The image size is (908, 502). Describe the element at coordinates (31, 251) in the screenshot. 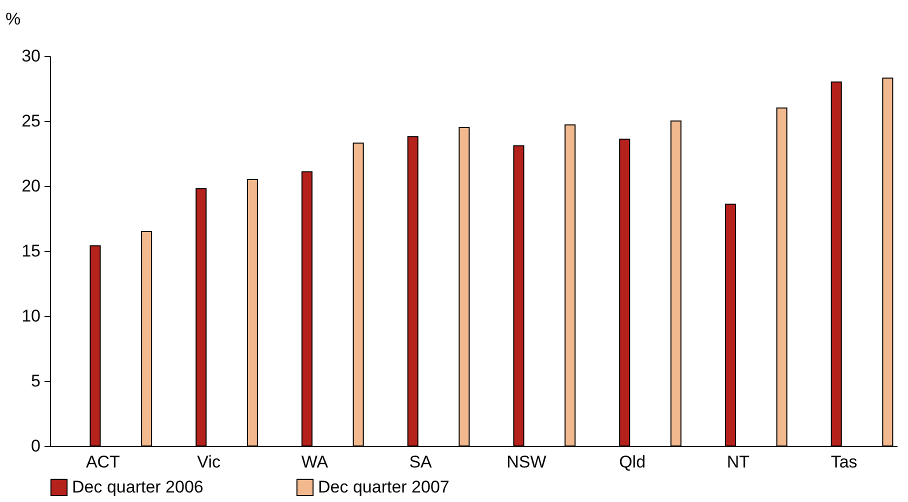

I see `y-tick-label: 15` at that location.